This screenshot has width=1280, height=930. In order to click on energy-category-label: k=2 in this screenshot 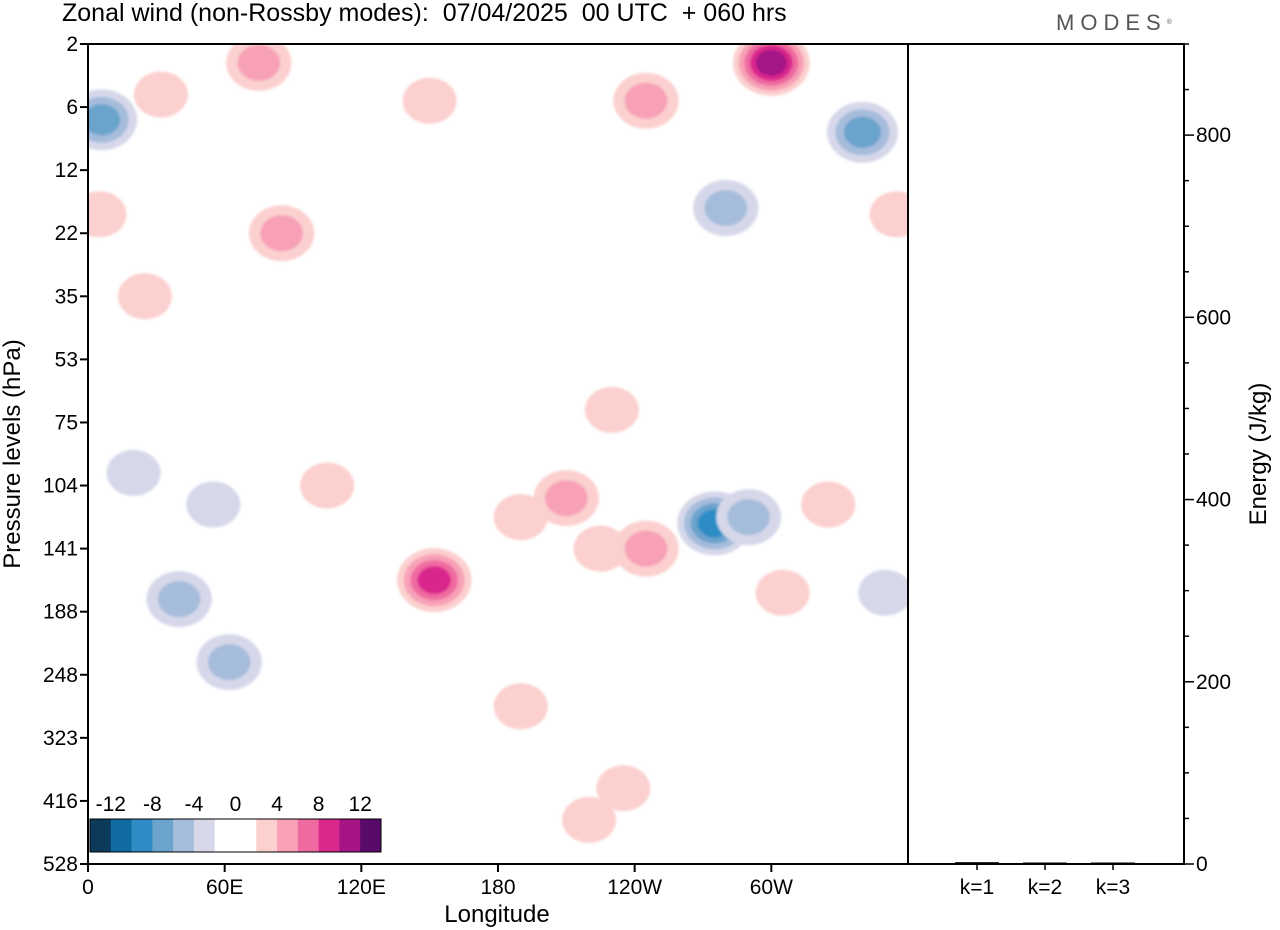, I will do `click(1045, 887)`.